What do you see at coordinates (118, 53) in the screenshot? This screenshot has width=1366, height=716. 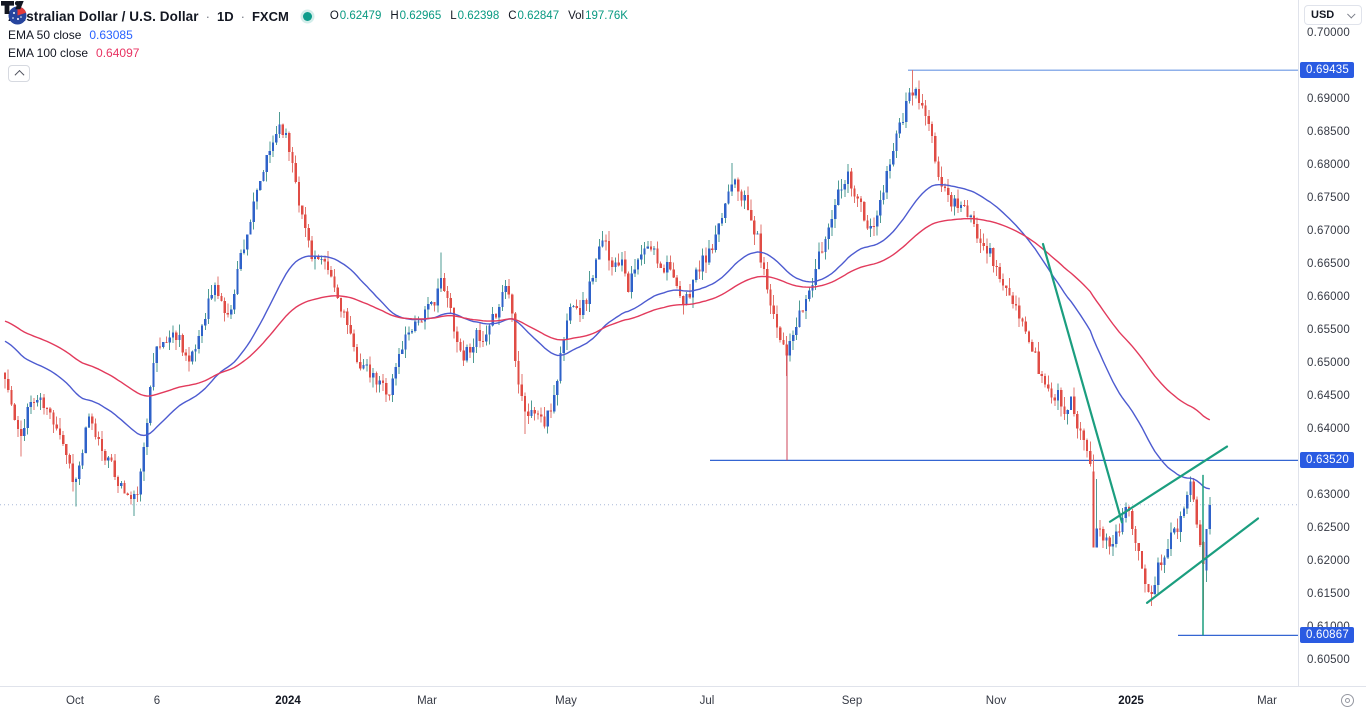 I see `ema100-value: 0.64097` at bounding box center [118, 53].